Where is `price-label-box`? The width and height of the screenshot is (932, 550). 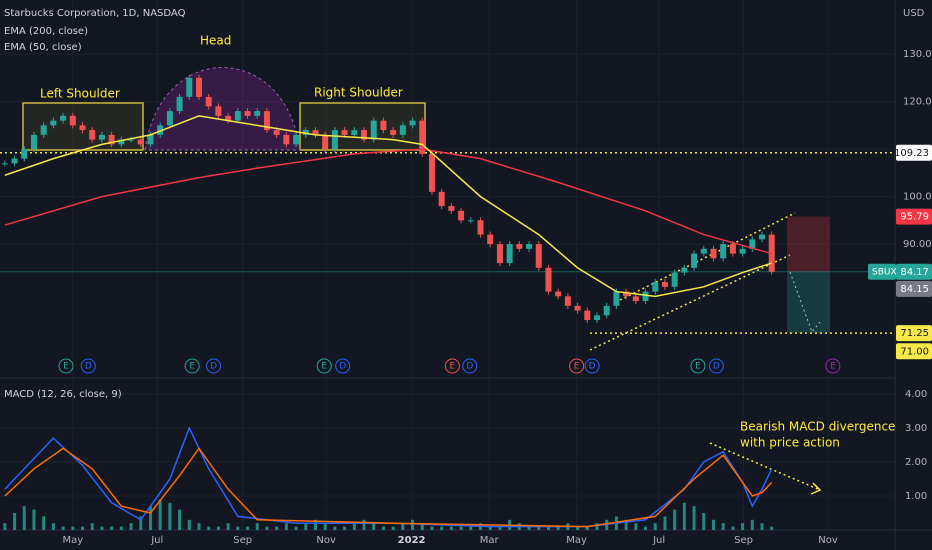 price-label-box is located at coordinates (914, 288).